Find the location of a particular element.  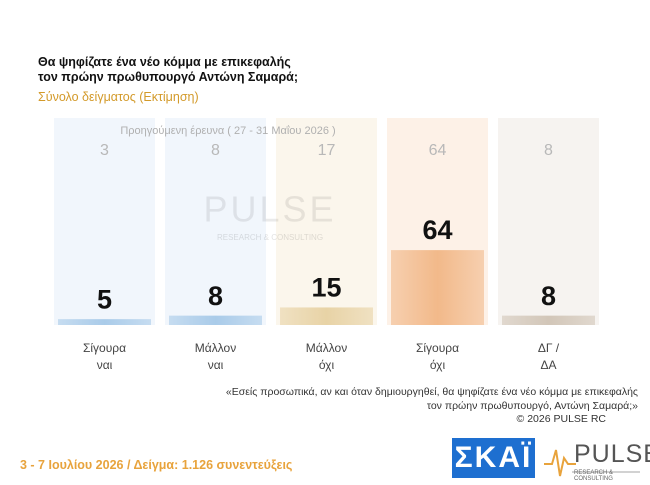

category-label: Μάλλον ναι is located at coordinates (215, 356).